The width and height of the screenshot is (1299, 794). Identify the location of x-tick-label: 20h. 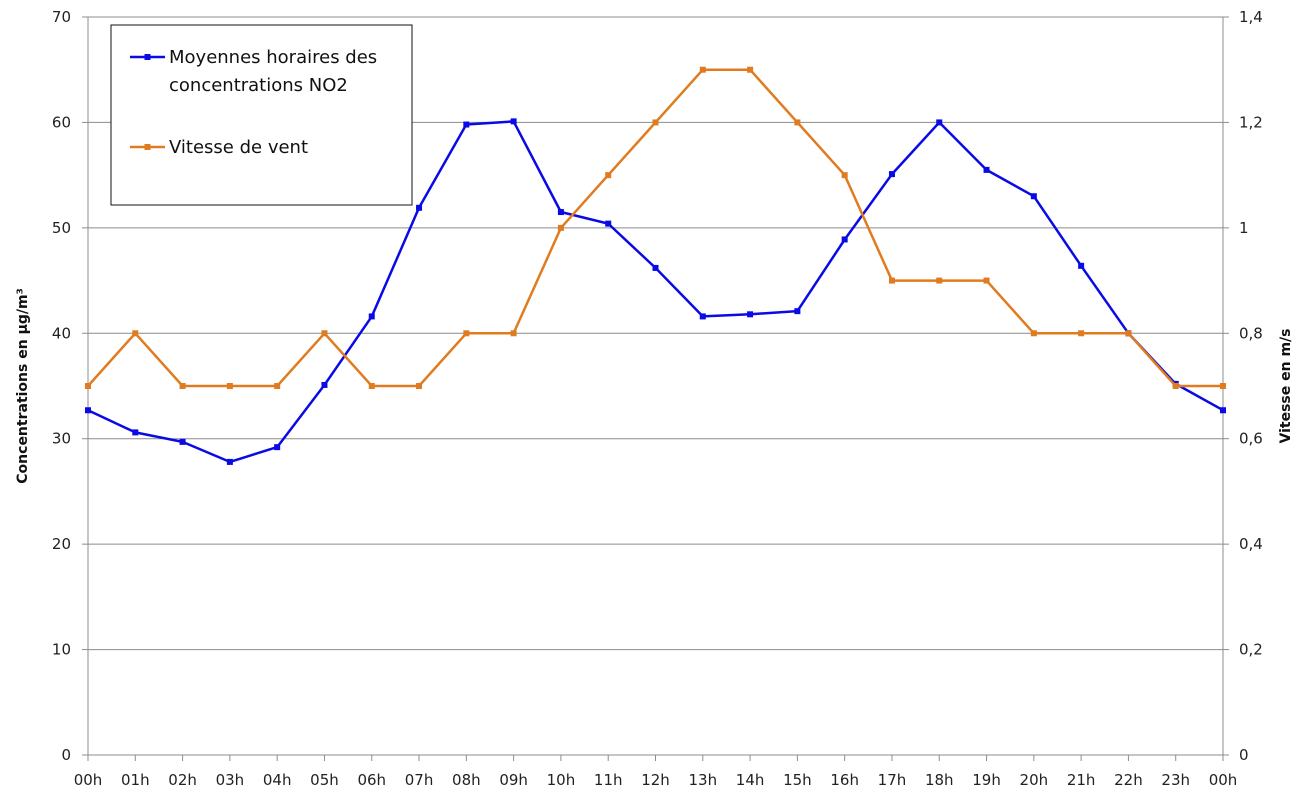
(1034, 780).